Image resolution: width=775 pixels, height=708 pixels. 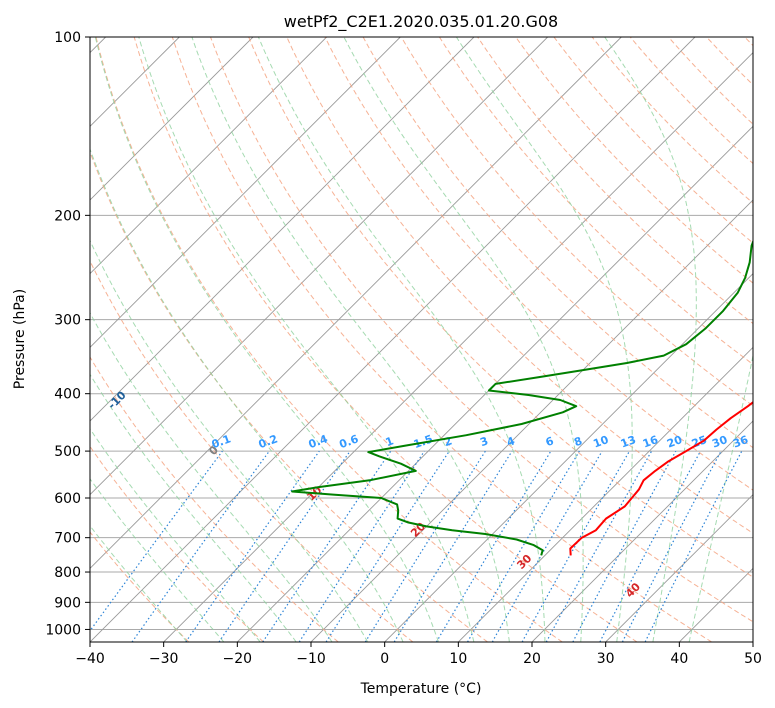 I want to click on y-tick-label: 500, so click(x=67, y=452).